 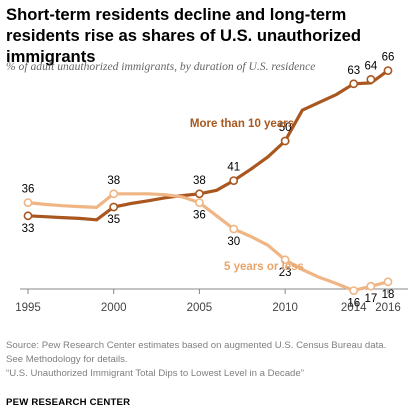 I want to click on value-label: 66, so click(x=388, y=58).